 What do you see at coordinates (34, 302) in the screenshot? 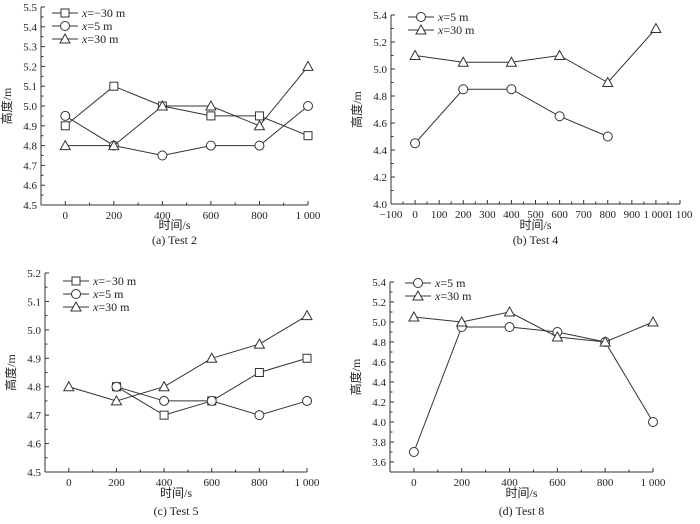
I see `y-tick-label: 5.1` at bounding box center [34, 302].